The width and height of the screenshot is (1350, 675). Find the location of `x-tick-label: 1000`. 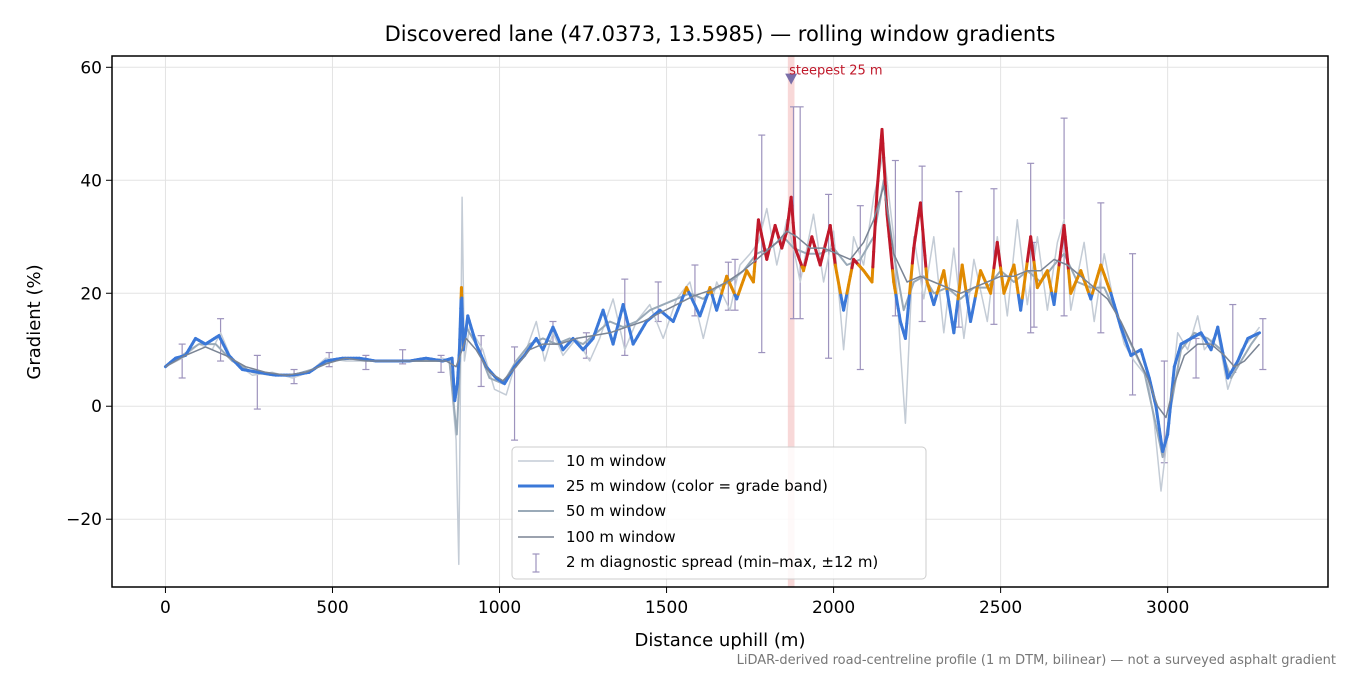

x-tick-label: 1000 is located at coordinates (499, 608).